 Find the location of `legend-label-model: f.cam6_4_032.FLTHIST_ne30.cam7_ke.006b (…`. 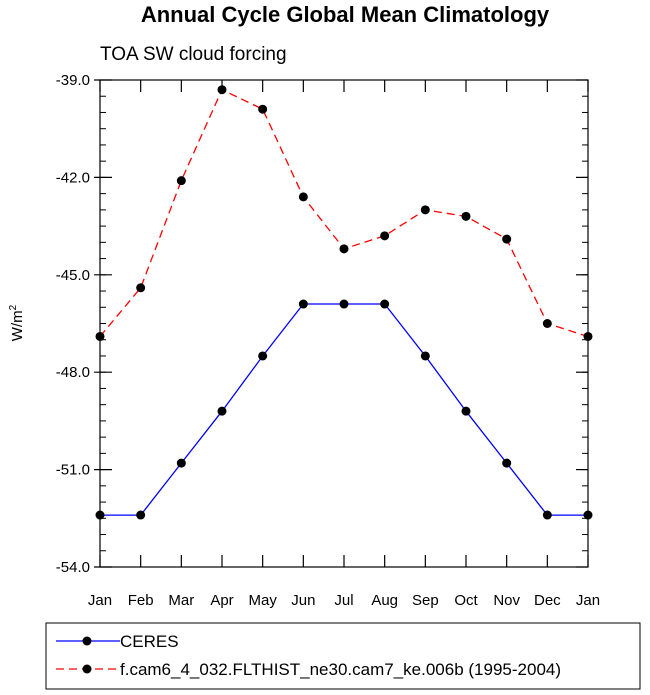

legend-label-model: f.cam6_4_032.FLTHIST_ne30.cam7_ke.006b (… is located at coordinates (340, 669).